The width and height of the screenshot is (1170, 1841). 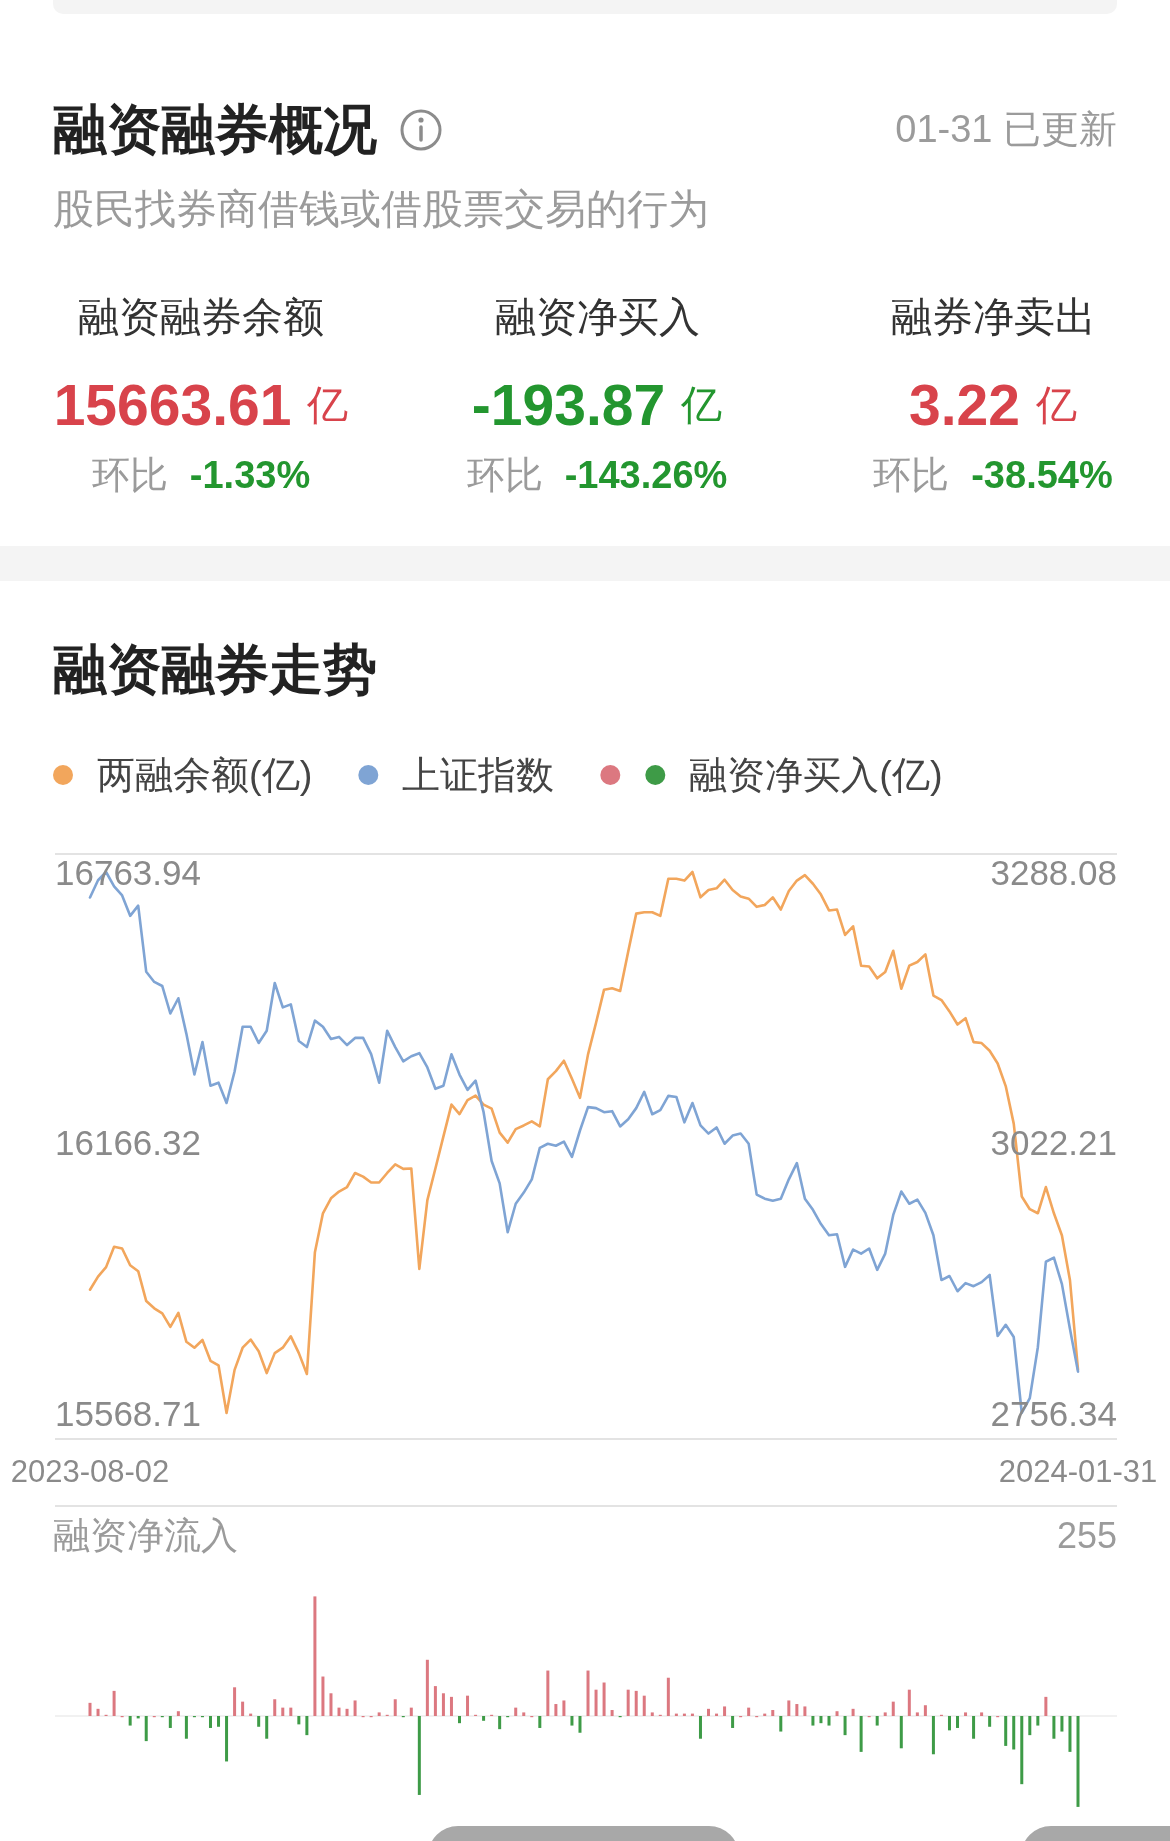 I want to click on text: 融资融券余额, so click(x=201, y=317).